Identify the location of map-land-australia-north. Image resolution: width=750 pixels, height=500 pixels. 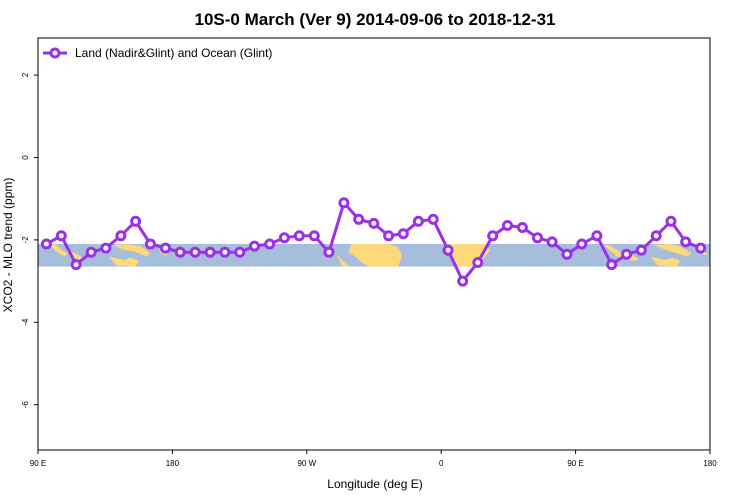
(123, 261).